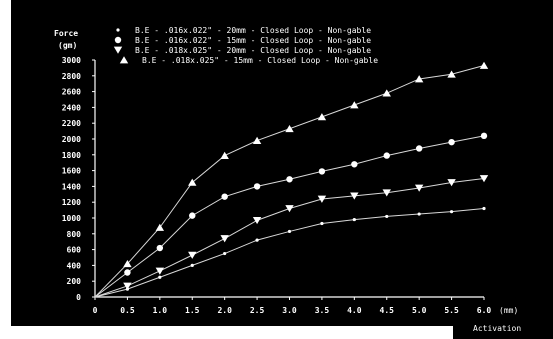 This screenshot has height=339, width=553. What do you see at coordinates (451, 310) in the screenshot?
I see `x-tick-label: 5.5` at bounding box center [451, 310].